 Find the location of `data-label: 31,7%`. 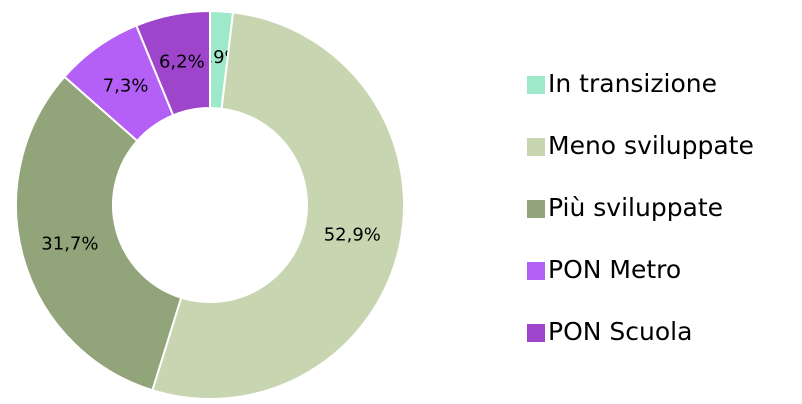

data-label: 31,7% is located at coordinates (69, 243).